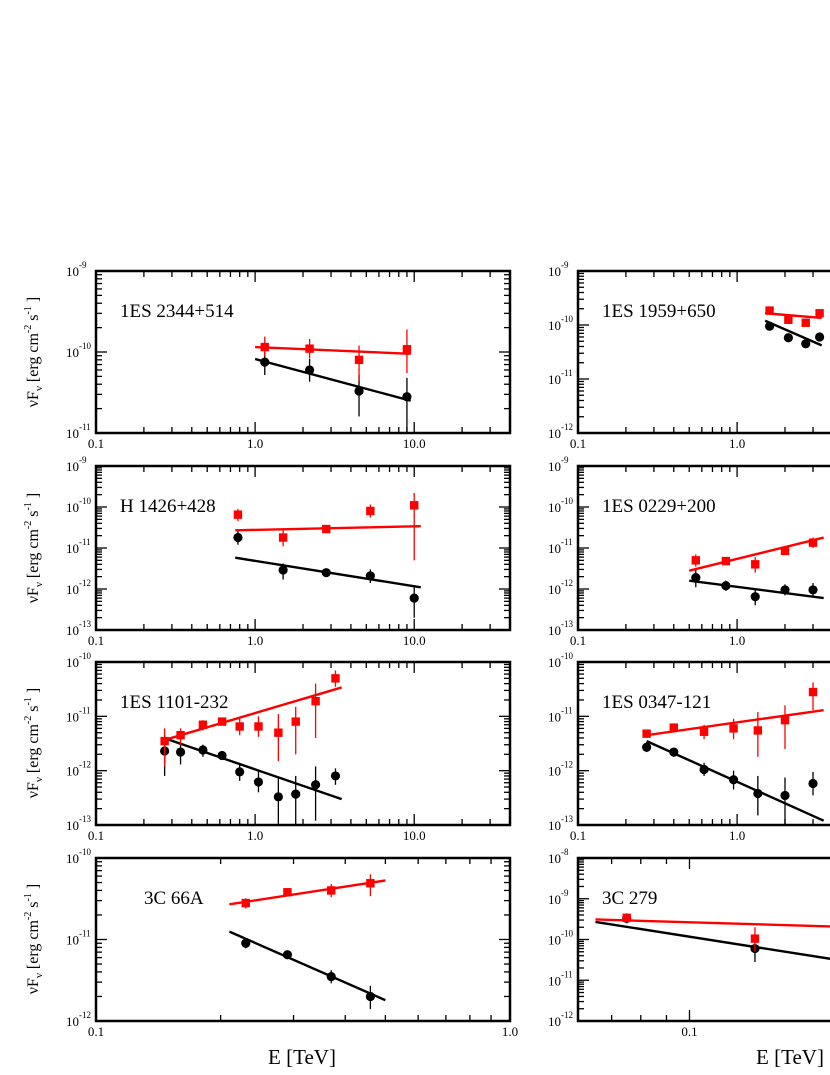 This screenshot has height=1075, width=830. What do you see at coordinates (578, 640) in the screenshot?
I see `x-tick-label: 0.1` at bounding box center [578, 640].